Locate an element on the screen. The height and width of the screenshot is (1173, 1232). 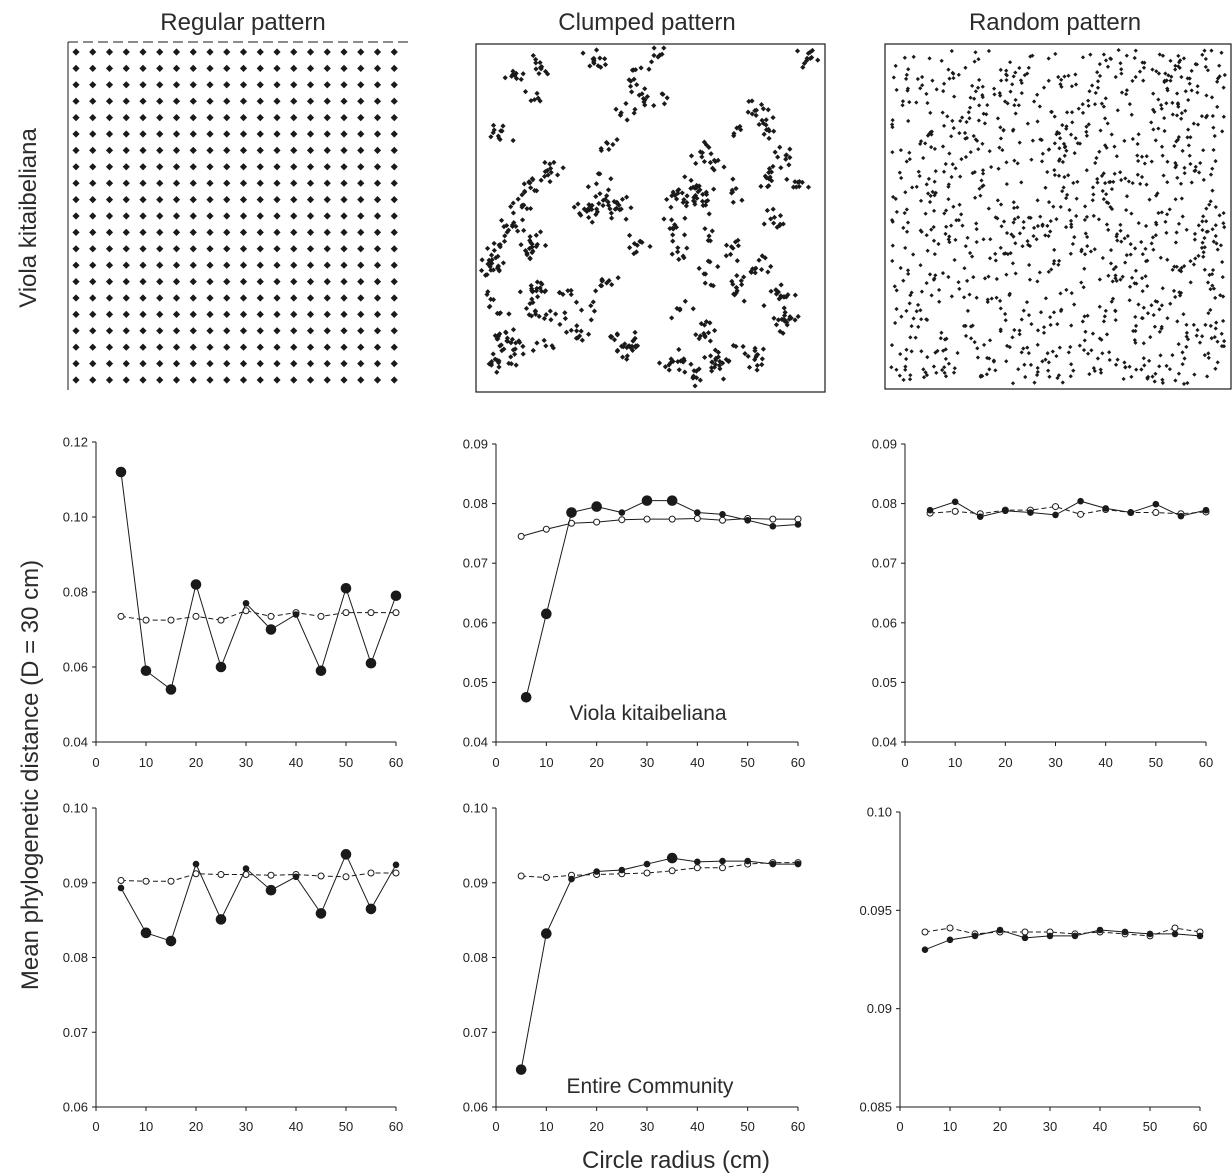
chart-regular-viola: 0 10 20 30 40 50 600.040.060.080.100.12 is located at coordinates (233, 603).